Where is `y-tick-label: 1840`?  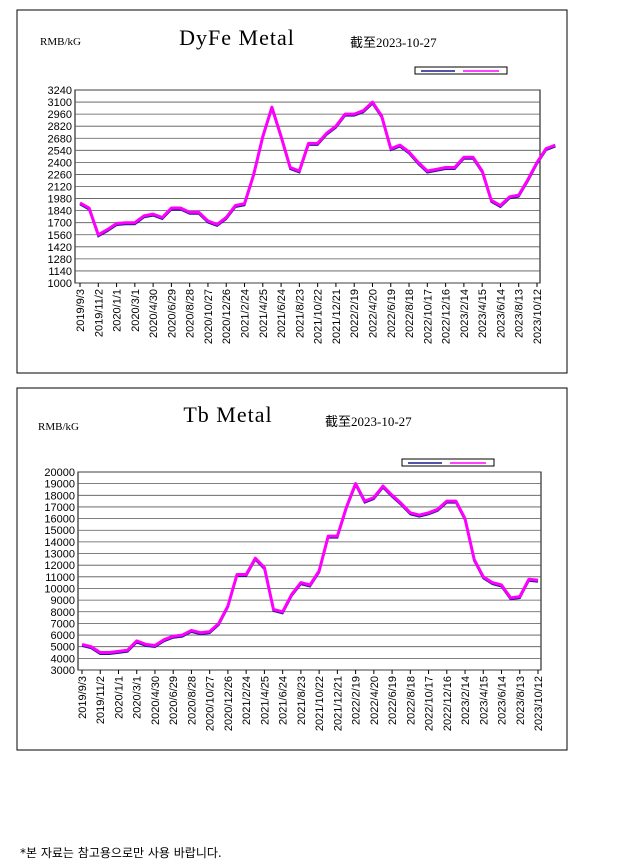 y-tick-label: 1840 is located at coordinates (60, 212).